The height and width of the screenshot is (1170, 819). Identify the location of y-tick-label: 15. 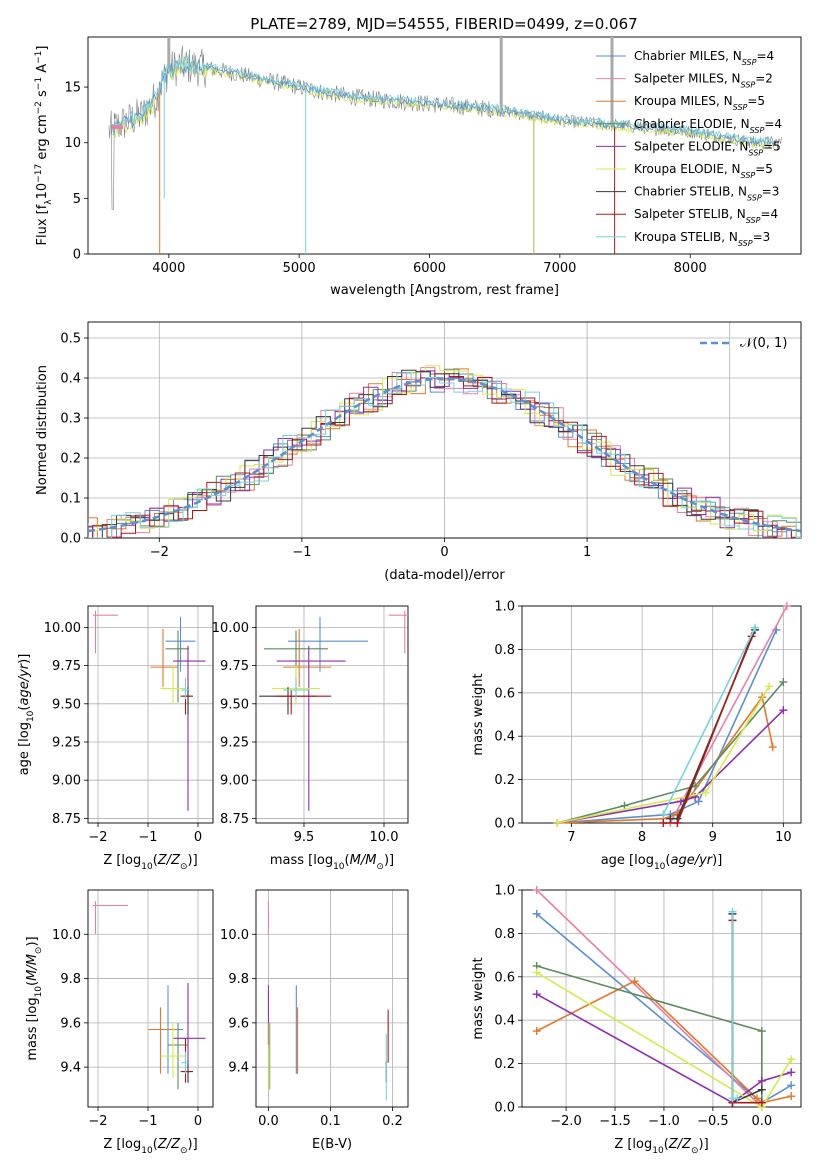
(72, 88).